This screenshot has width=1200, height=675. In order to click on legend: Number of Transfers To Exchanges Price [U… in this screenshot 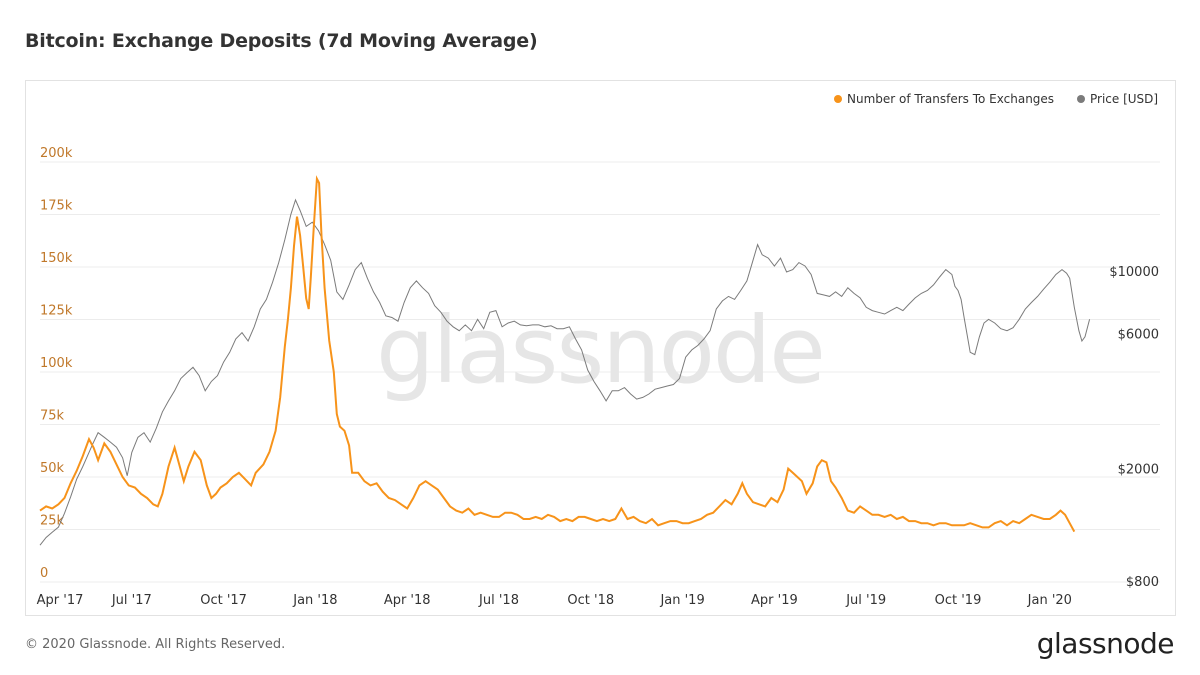, I will do `click(996, 99)`.